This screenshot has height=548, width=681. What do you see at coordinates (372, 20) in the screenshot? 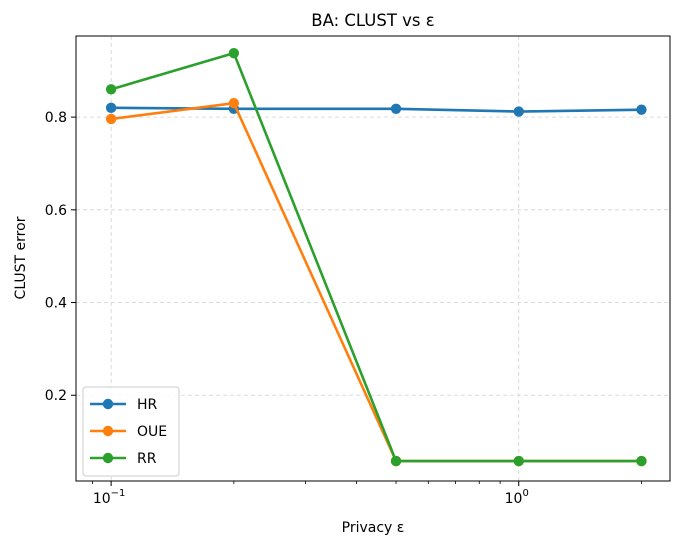
I see `chart-title: BA: CLUST vs ε` at bounding box center [372, 20].